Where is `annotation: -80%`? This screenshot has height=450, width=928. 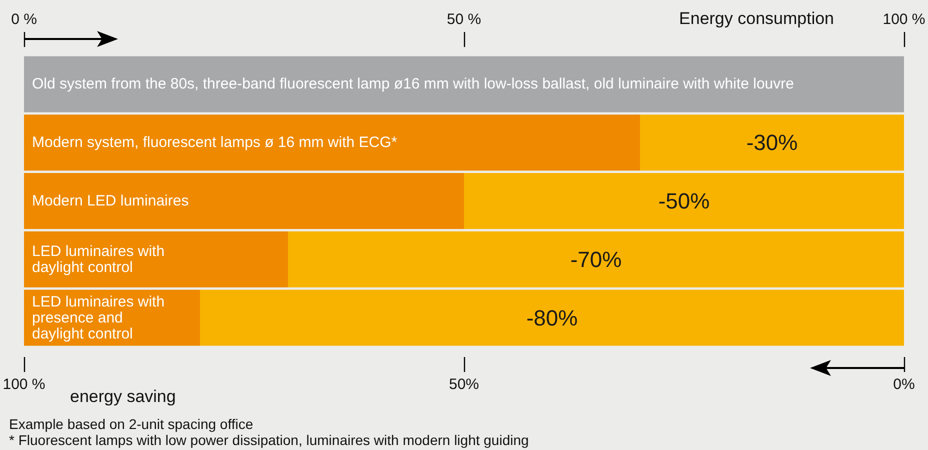 annotation: -80% is located at coordinates (552, 317).